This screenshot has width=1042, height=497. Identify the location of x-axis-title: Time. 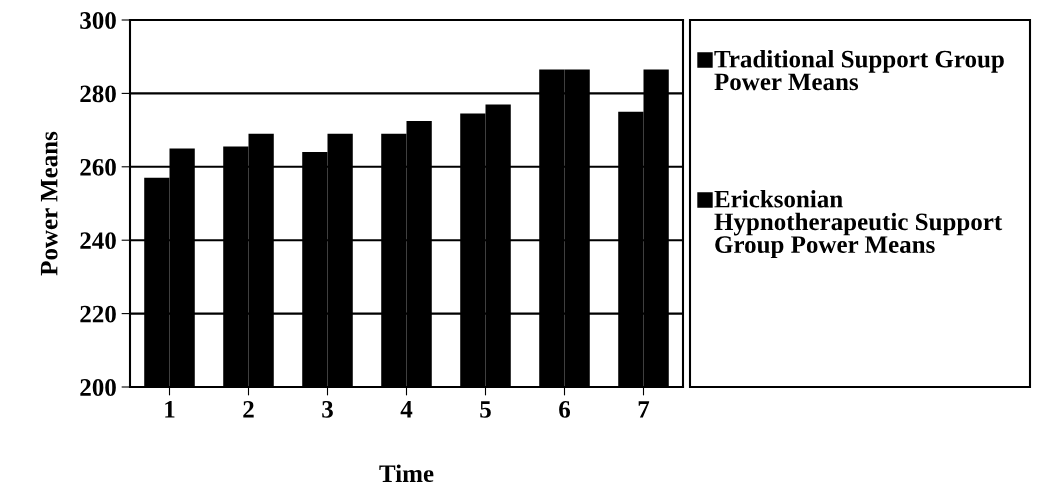
(406, 473).